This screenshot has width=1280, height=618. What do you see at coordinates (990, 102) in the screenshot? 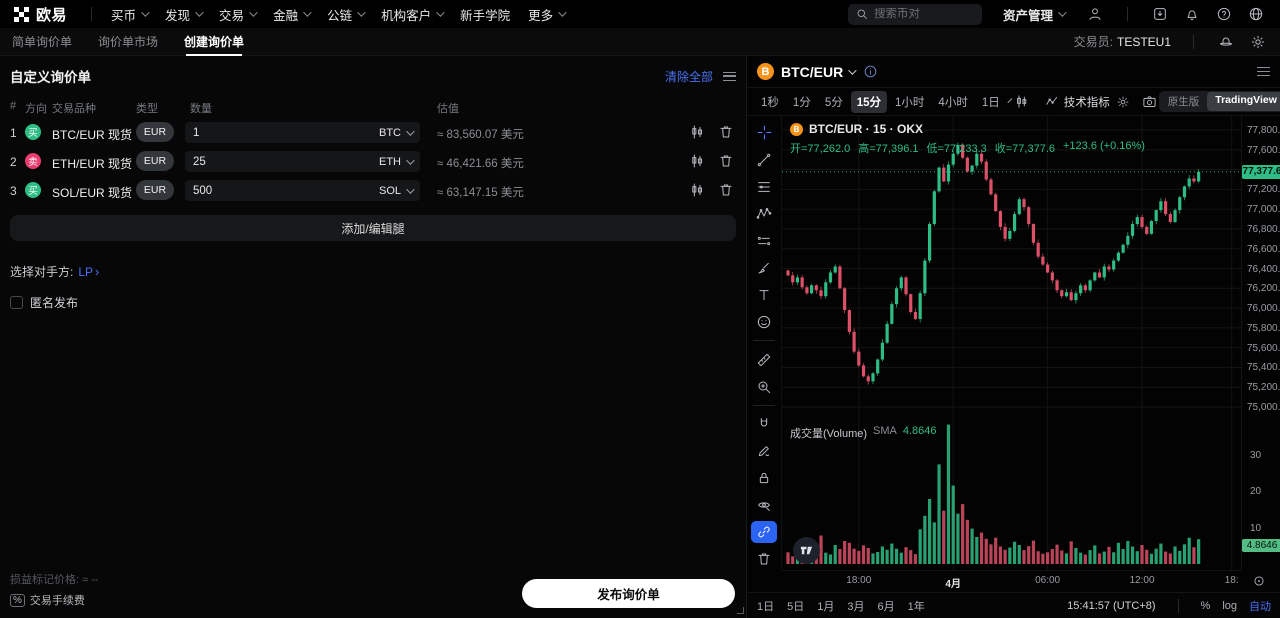
I see `timeframe-1d: 1日` at bounding box center [990, 102].